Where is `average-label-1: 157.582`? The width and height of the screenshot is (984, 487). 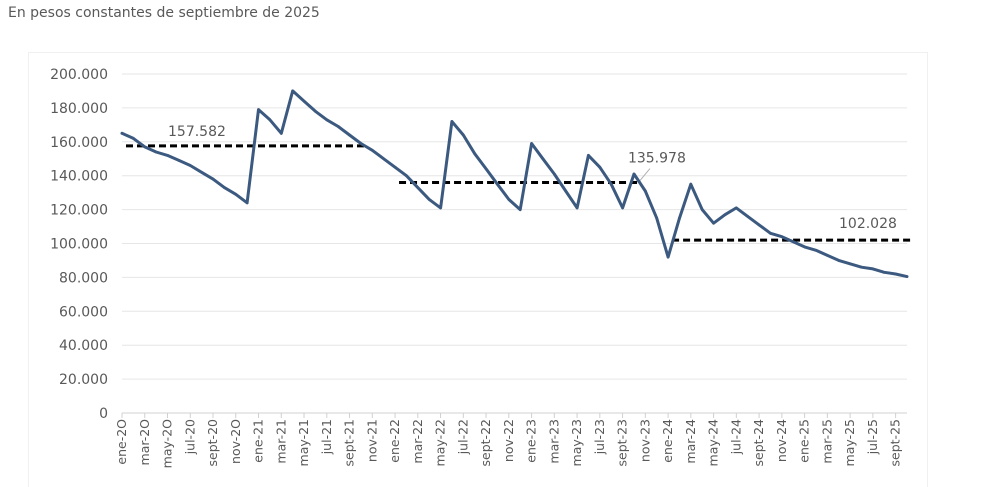 average-label-1: 157.582 is located at coordinates (197, 132).